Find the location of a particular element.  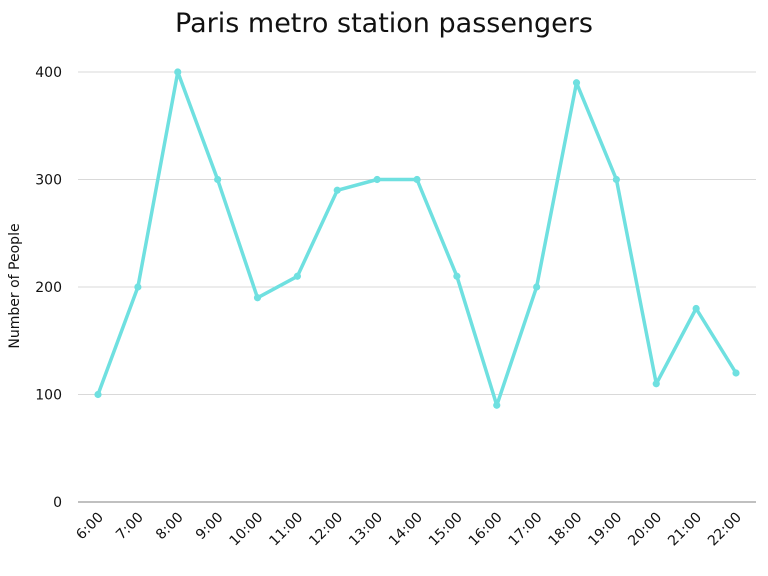

y-tick-labels: 0 100 200 300 400 is located at coordinates (48, 288).